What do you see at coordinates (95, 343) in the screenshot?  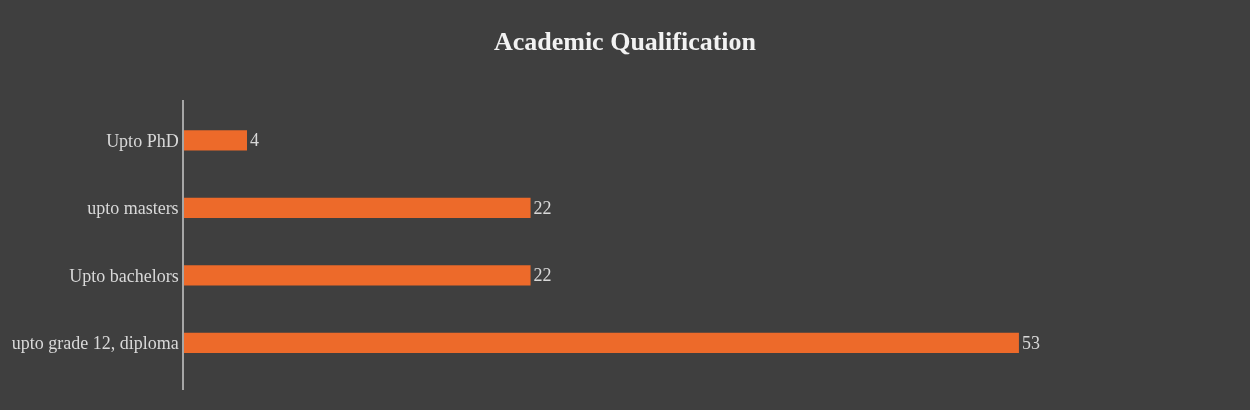 I see `y-tick-label: upto grade 12, diploma` at bounding box center [95, 343].